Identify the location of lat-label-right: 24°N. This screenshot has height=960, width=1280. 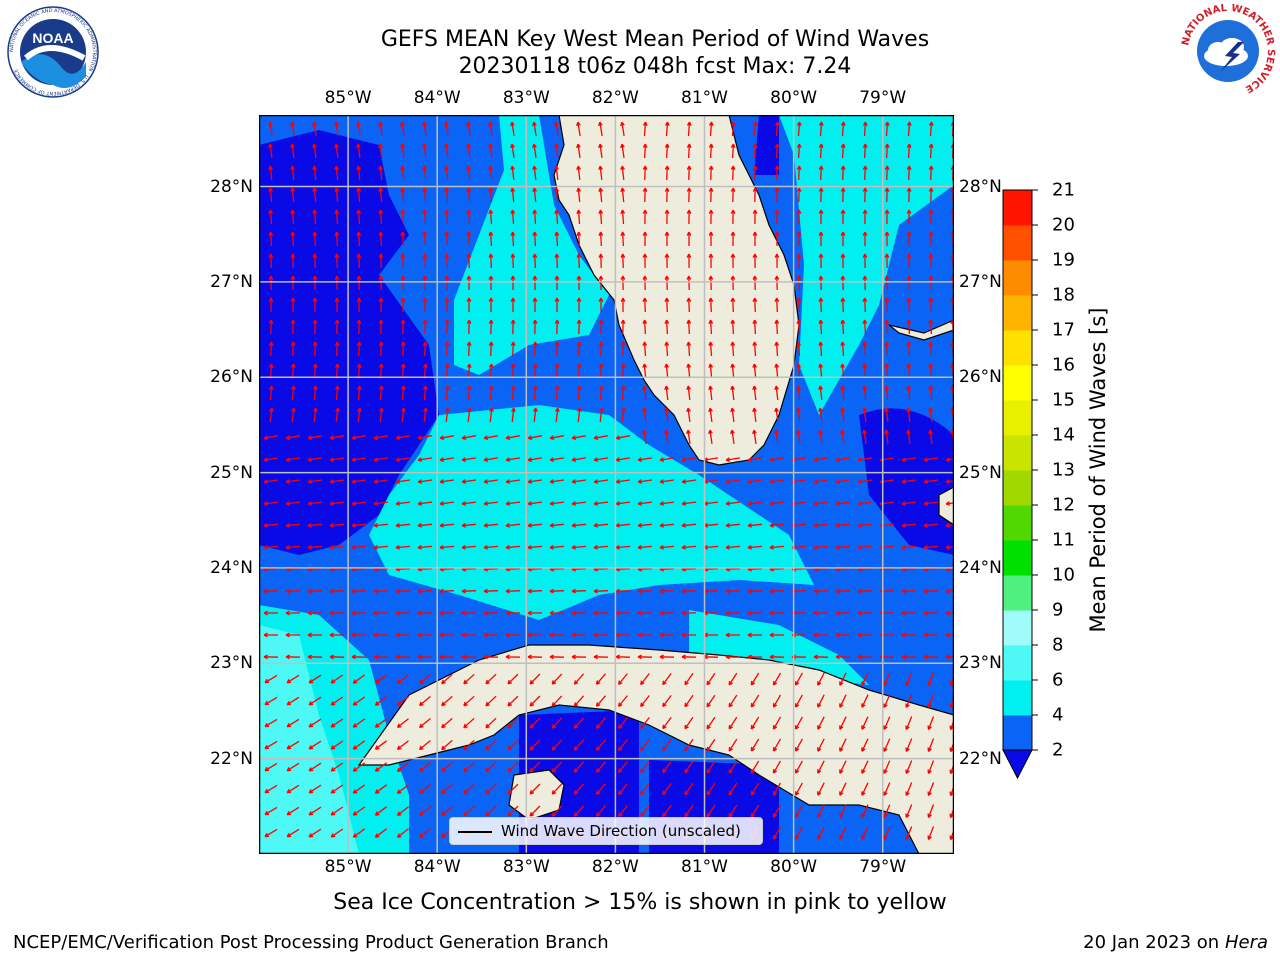
(980, 567).